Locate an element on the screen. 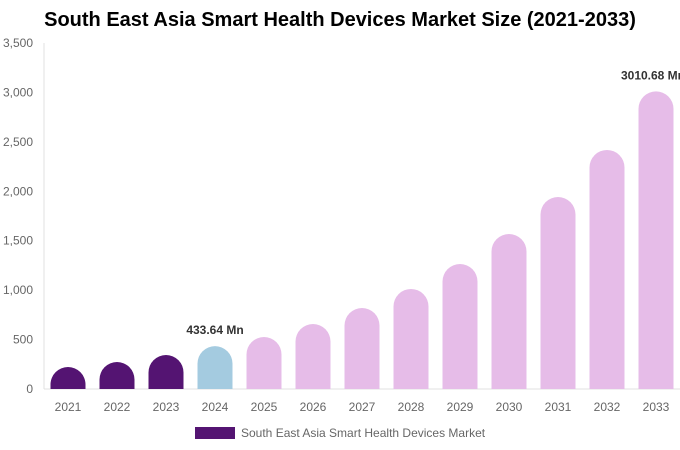  data-label-2033: 3010.68 Mn is located at coordinates (650, 75).